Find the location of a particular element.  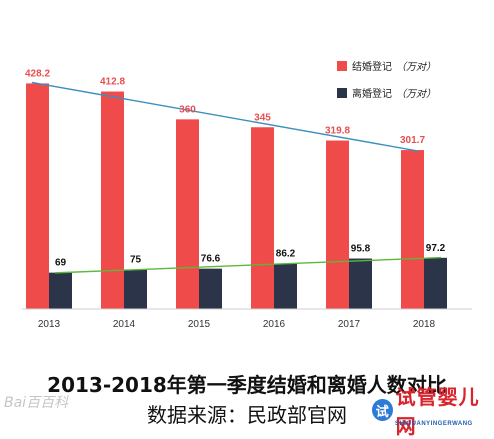

marriage-value-label-2015: 360 is located at coordinates (187, 109).